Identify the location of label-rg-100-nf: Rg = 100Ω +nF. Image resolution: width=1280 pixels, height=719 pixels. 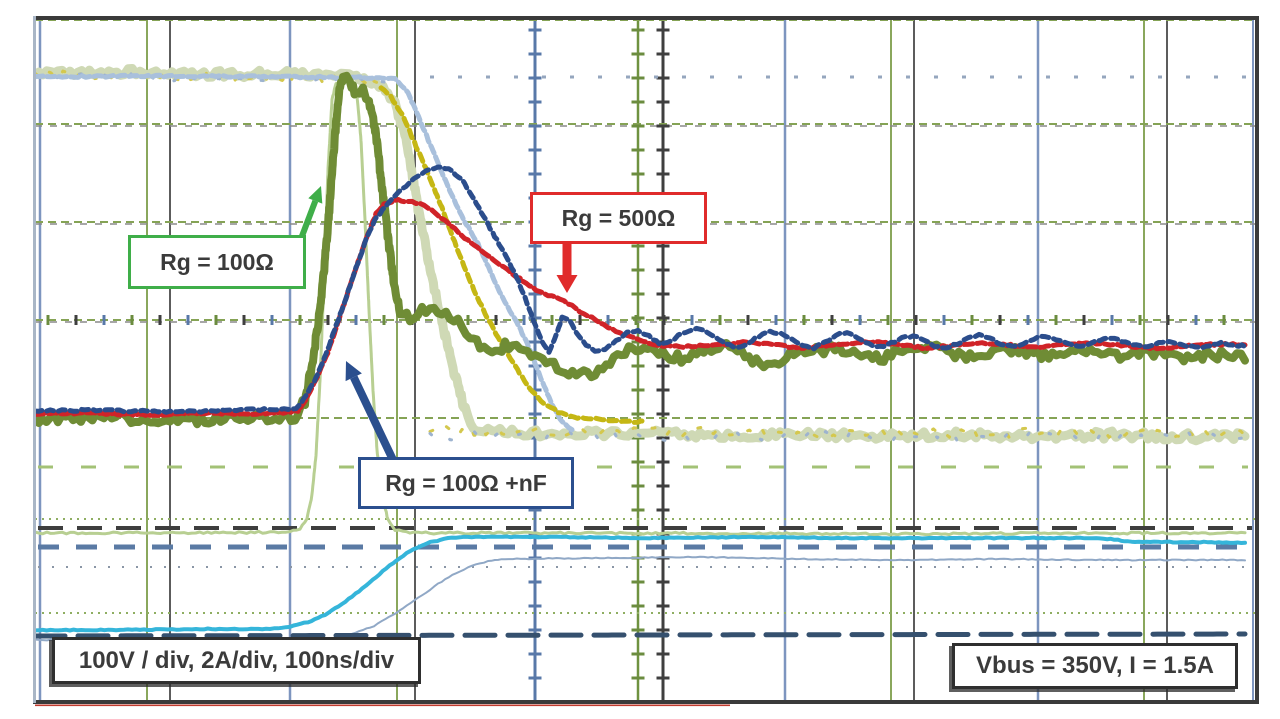
(466, 482).